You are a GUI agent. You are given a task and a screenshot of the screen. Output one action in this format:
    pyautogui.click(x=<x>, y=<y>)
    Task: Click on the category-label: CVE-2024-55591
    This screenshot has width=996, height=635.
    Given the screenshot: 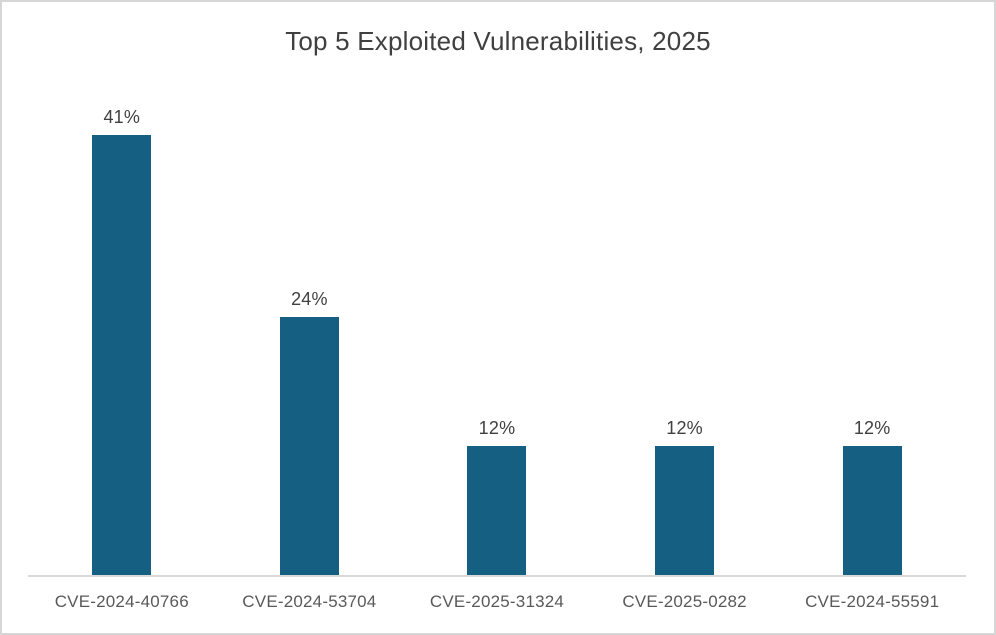 What is the action you would take?
    pyautogui.click(x=872, y=601)
    